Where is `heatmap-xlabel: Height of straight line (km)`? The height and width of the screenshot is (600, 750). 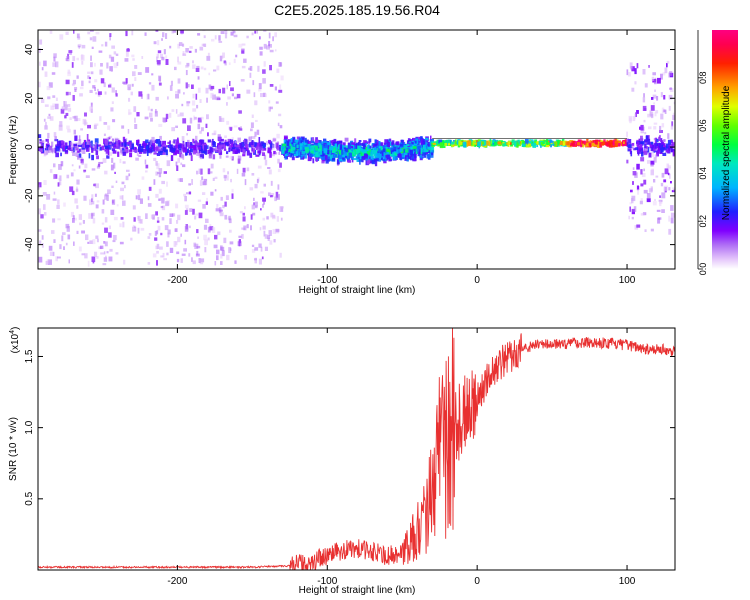 heatmap-xlabel: Height of straight line (km) is located at coordinates (357, 290).